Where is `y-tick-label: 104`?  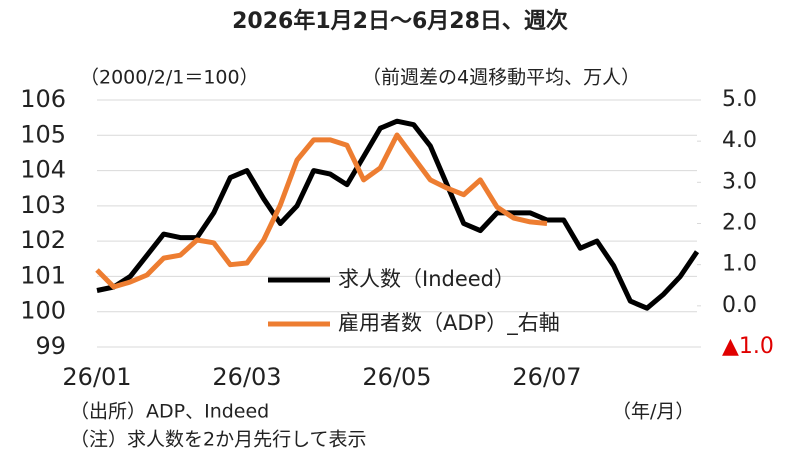 y-tick-label: 104 is located at coordinates (43, 170).